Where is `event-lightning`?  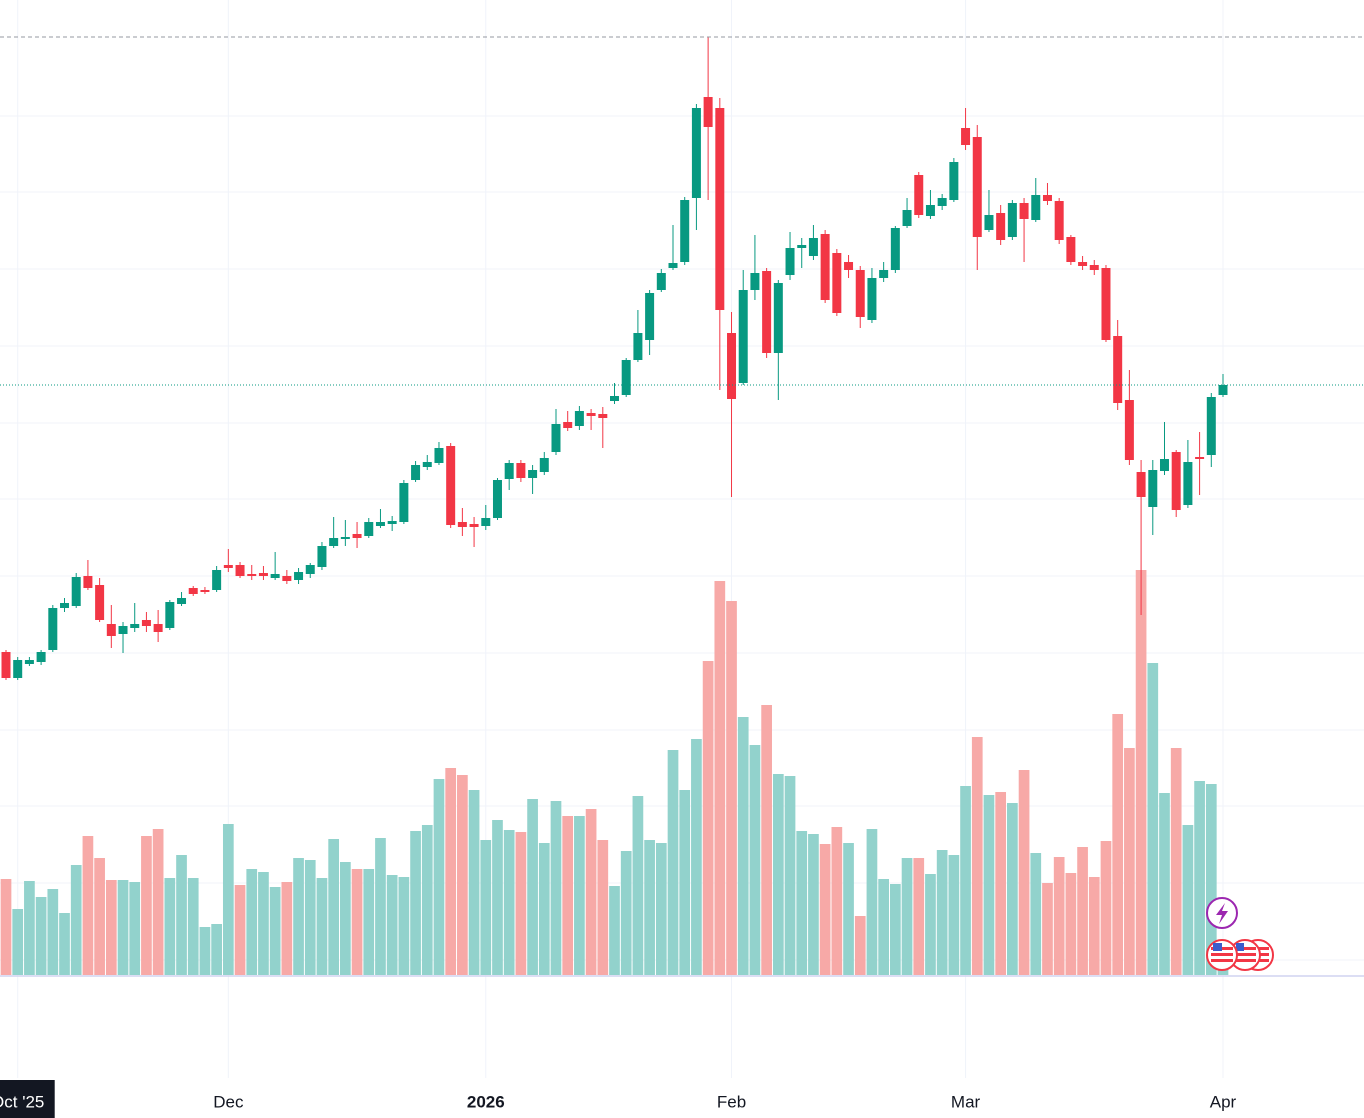
event-lightning is located at coordinates (1222, 913).